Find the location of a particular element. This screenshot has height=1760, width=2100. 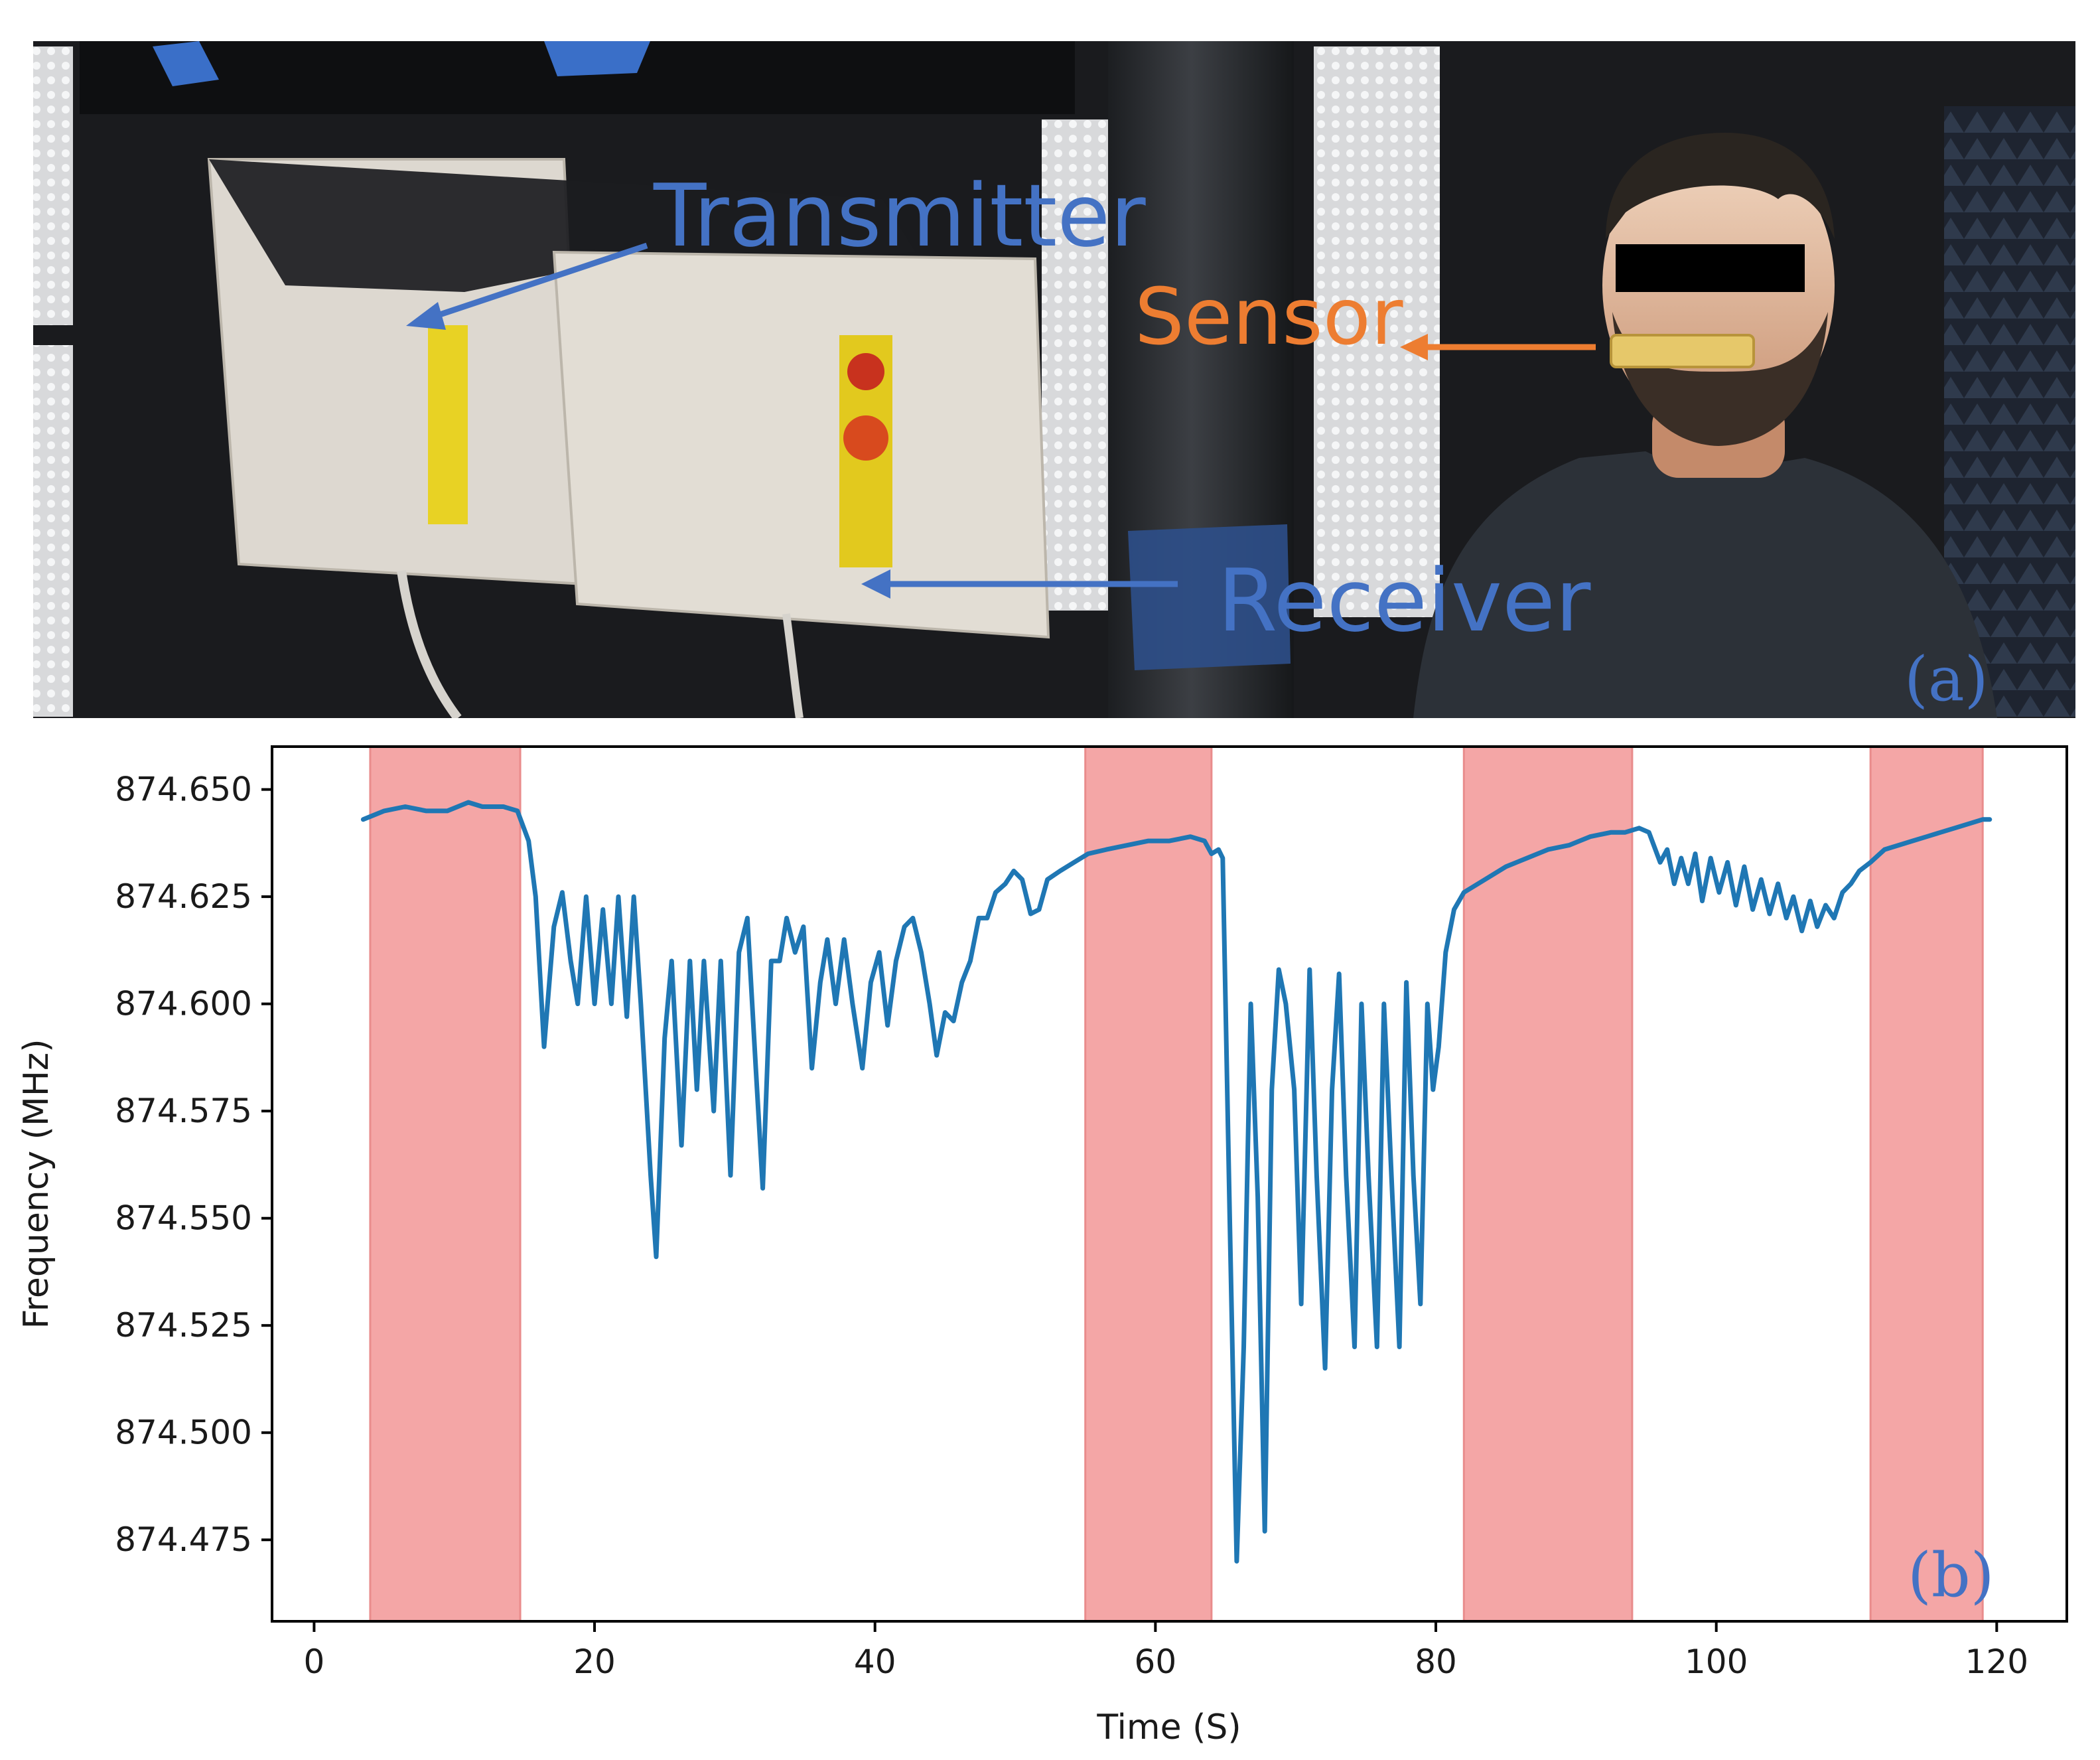

y-tick-label: 874.650 is located at coordinates (183, 789).